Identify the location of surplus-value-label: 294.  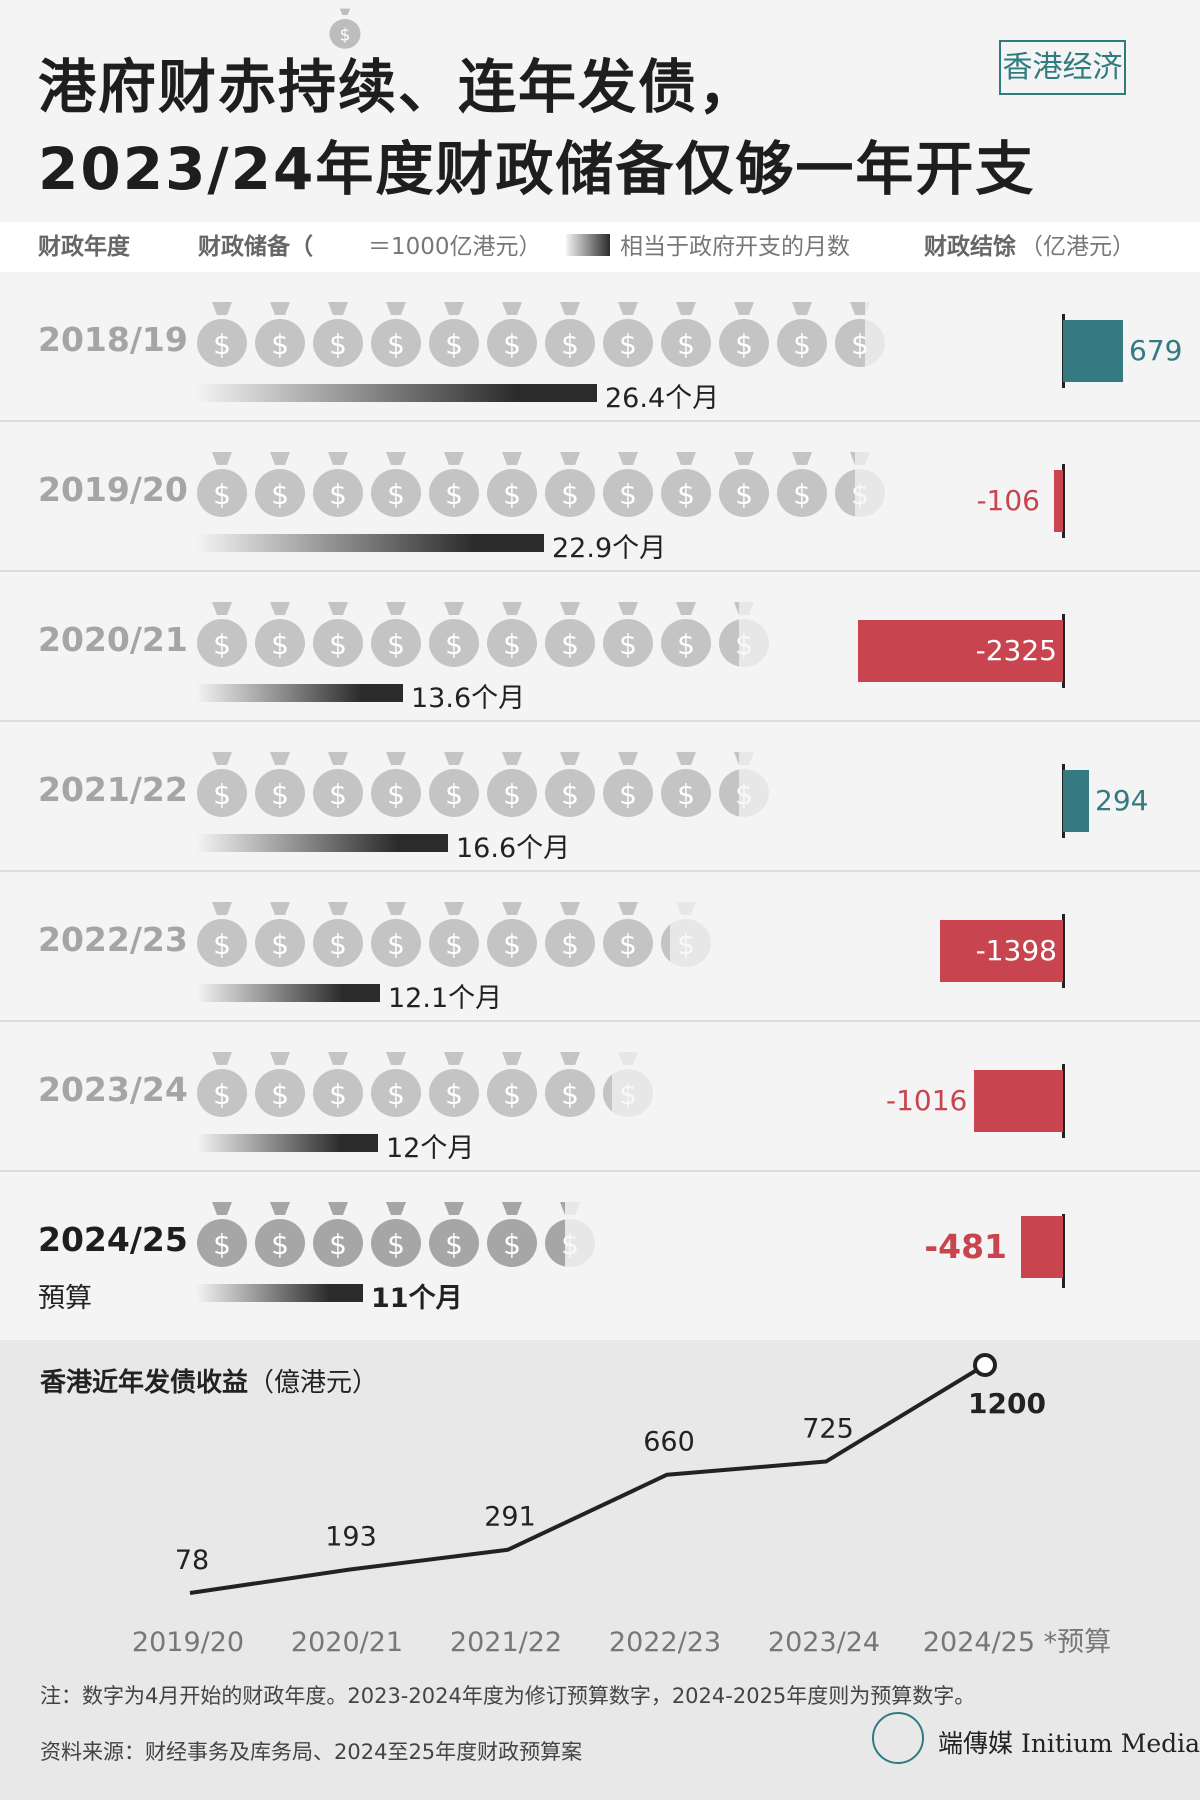
(1122, 800).